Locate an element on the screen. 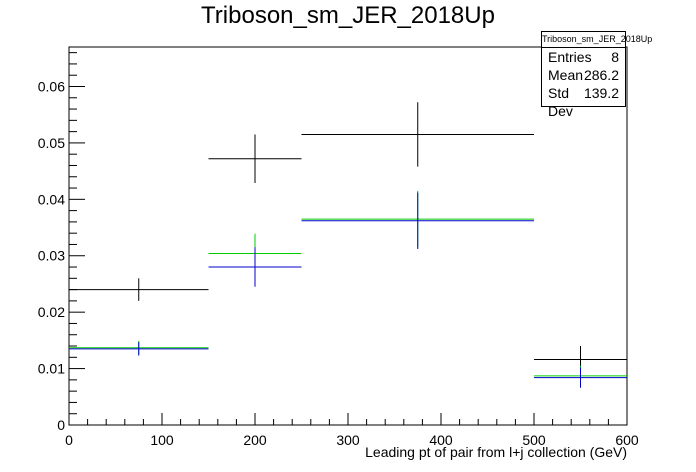 The height and width of the screenshot is (472, 696). x-tick-label: 200 is located at coordinates (255, 440).